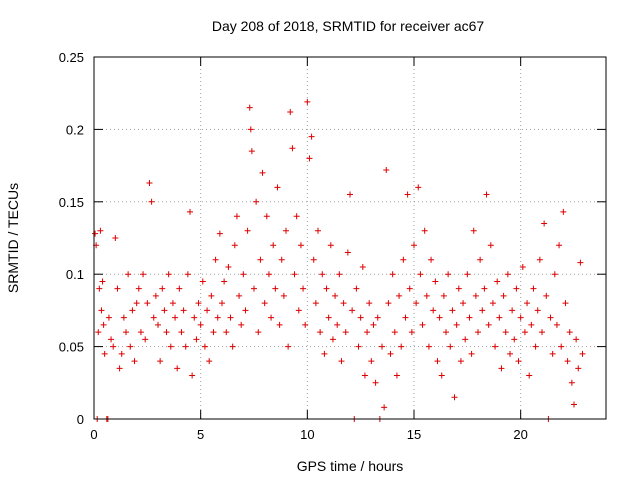  Describe the element at coordinates (71, 202) in the screenshot. I see `y-tick-label: 0.15` at that location.